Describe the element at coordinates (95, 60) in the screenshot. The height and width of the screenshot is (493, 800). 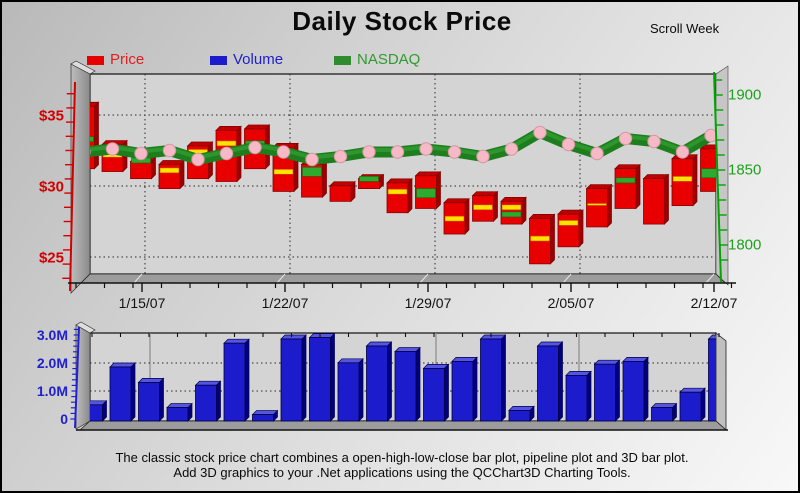
I see `price-swatch-icon` at that location.